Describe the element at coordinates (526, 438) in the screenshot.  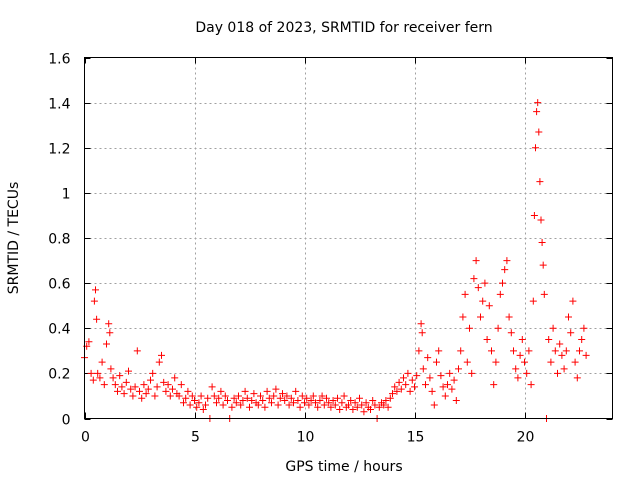
I see `x-tick-label: 20` at that location.